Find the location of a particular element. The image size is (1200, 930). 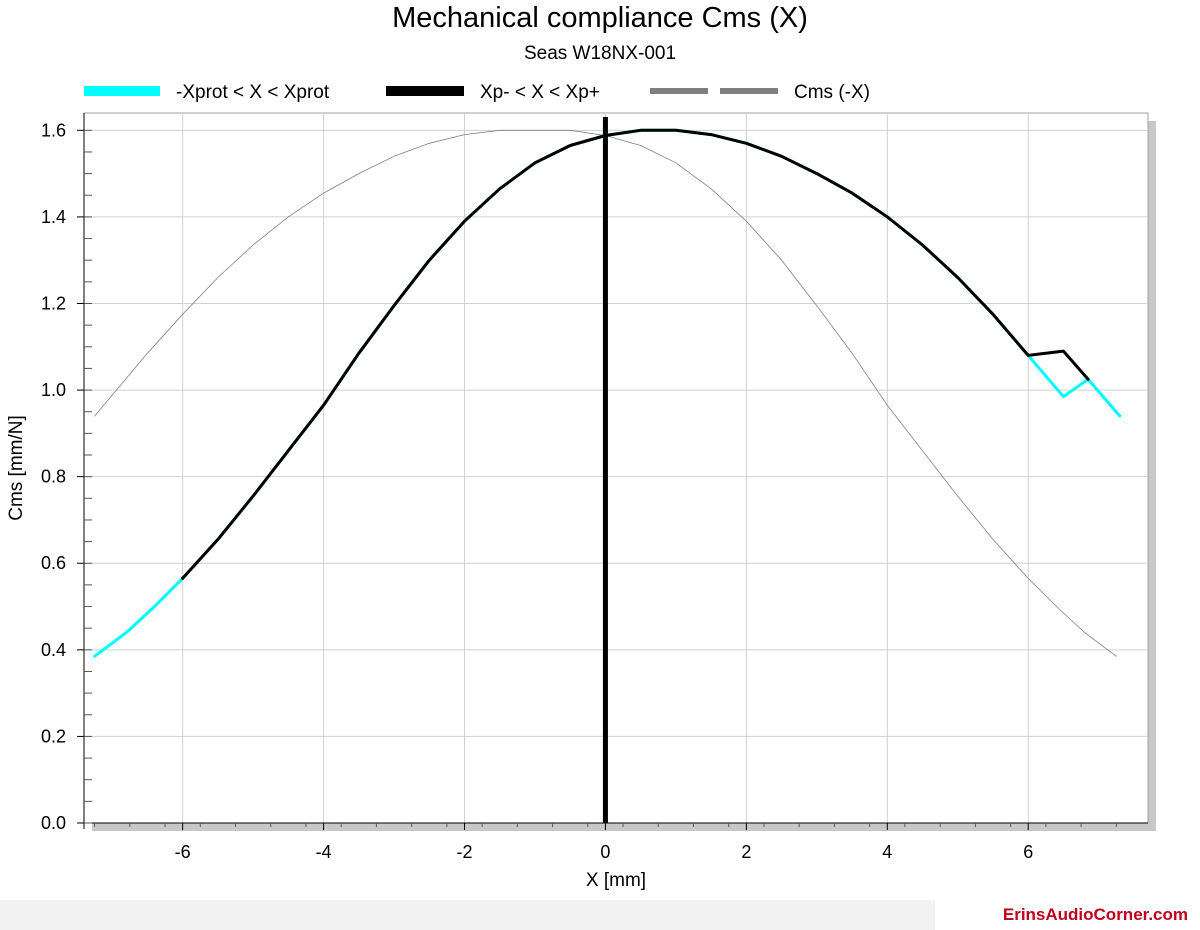

x-tick-label: -4 is located at coordinates (324, 852).